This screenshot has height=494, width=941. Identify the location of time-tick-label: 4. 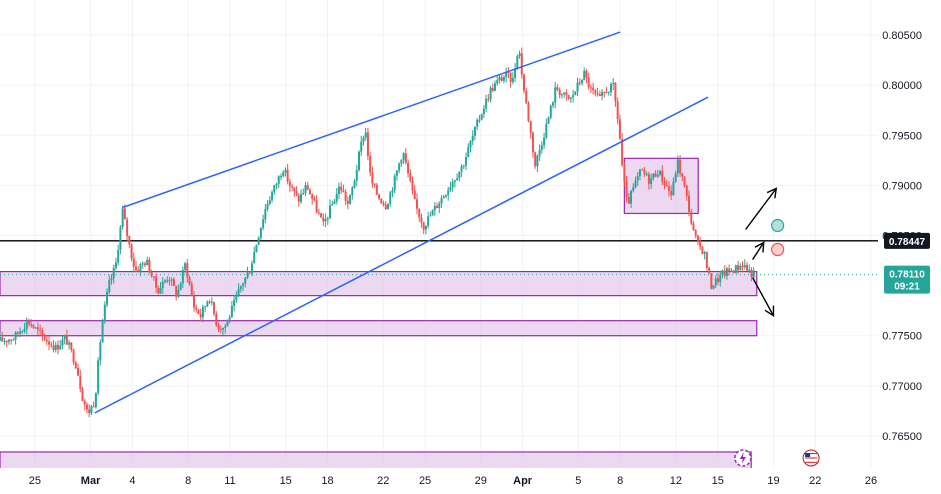
(132, 481).